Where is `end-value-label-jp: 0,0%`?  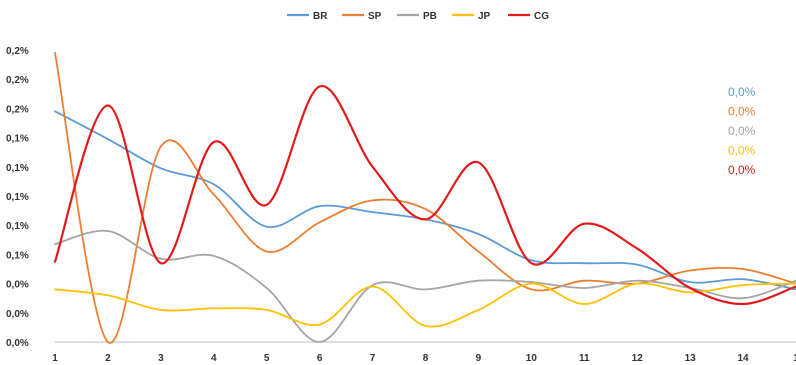
end-value-label-jp: 0,0% is located at coordinates (742, 151).